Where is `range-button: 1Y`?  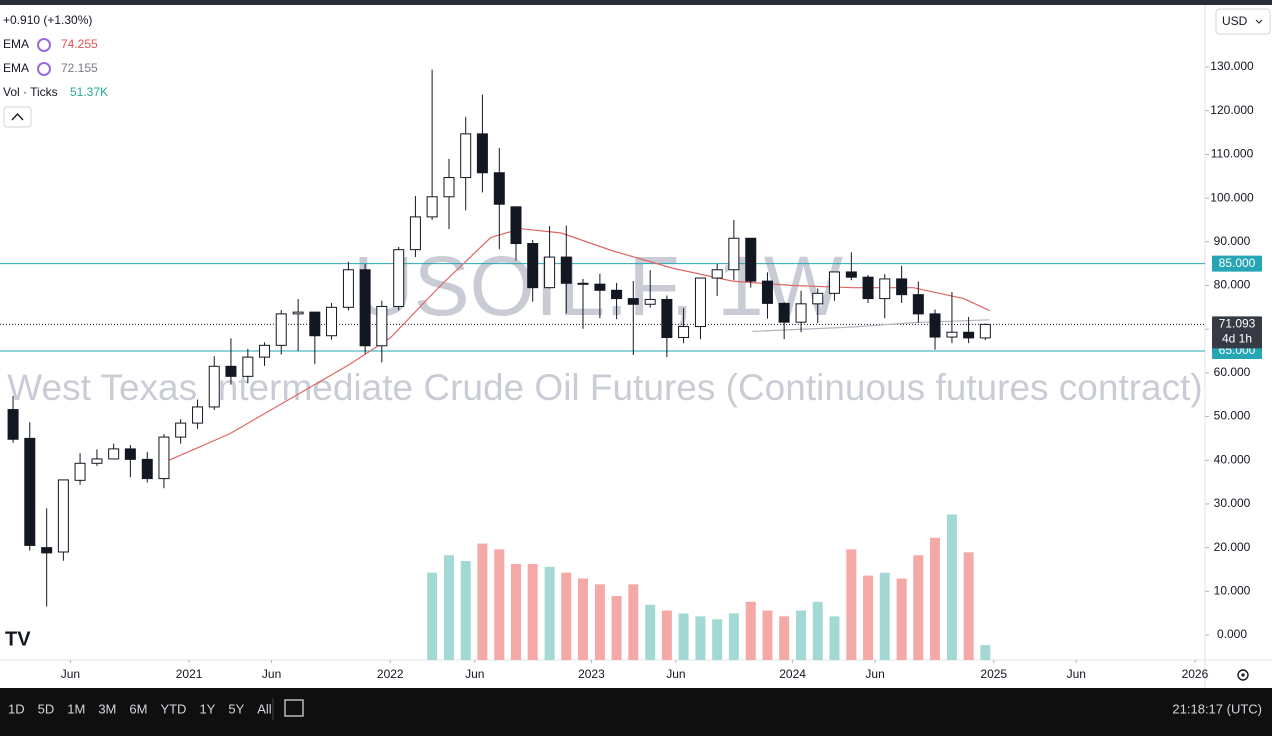 range-button: 1Y is located at coordinates (207, 708).